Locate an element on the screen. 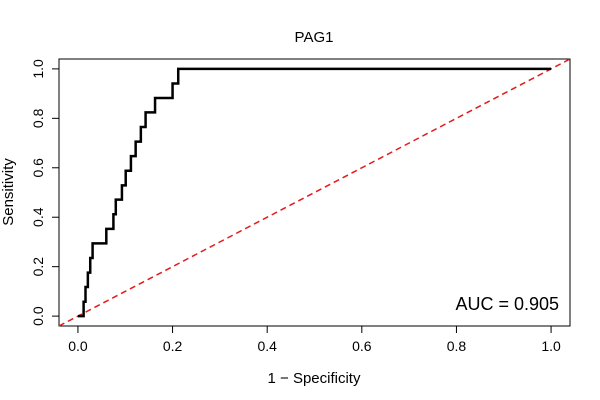 This screenshot has height=400, width=600. y-tick-label: 0.6 is located at coordinates (38, 168).